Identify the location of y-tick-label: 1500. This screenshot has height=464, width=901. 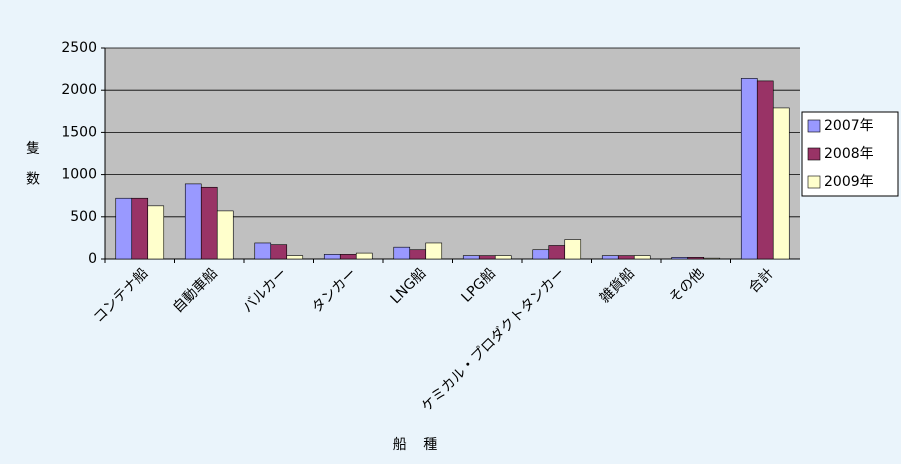
(79, 132).